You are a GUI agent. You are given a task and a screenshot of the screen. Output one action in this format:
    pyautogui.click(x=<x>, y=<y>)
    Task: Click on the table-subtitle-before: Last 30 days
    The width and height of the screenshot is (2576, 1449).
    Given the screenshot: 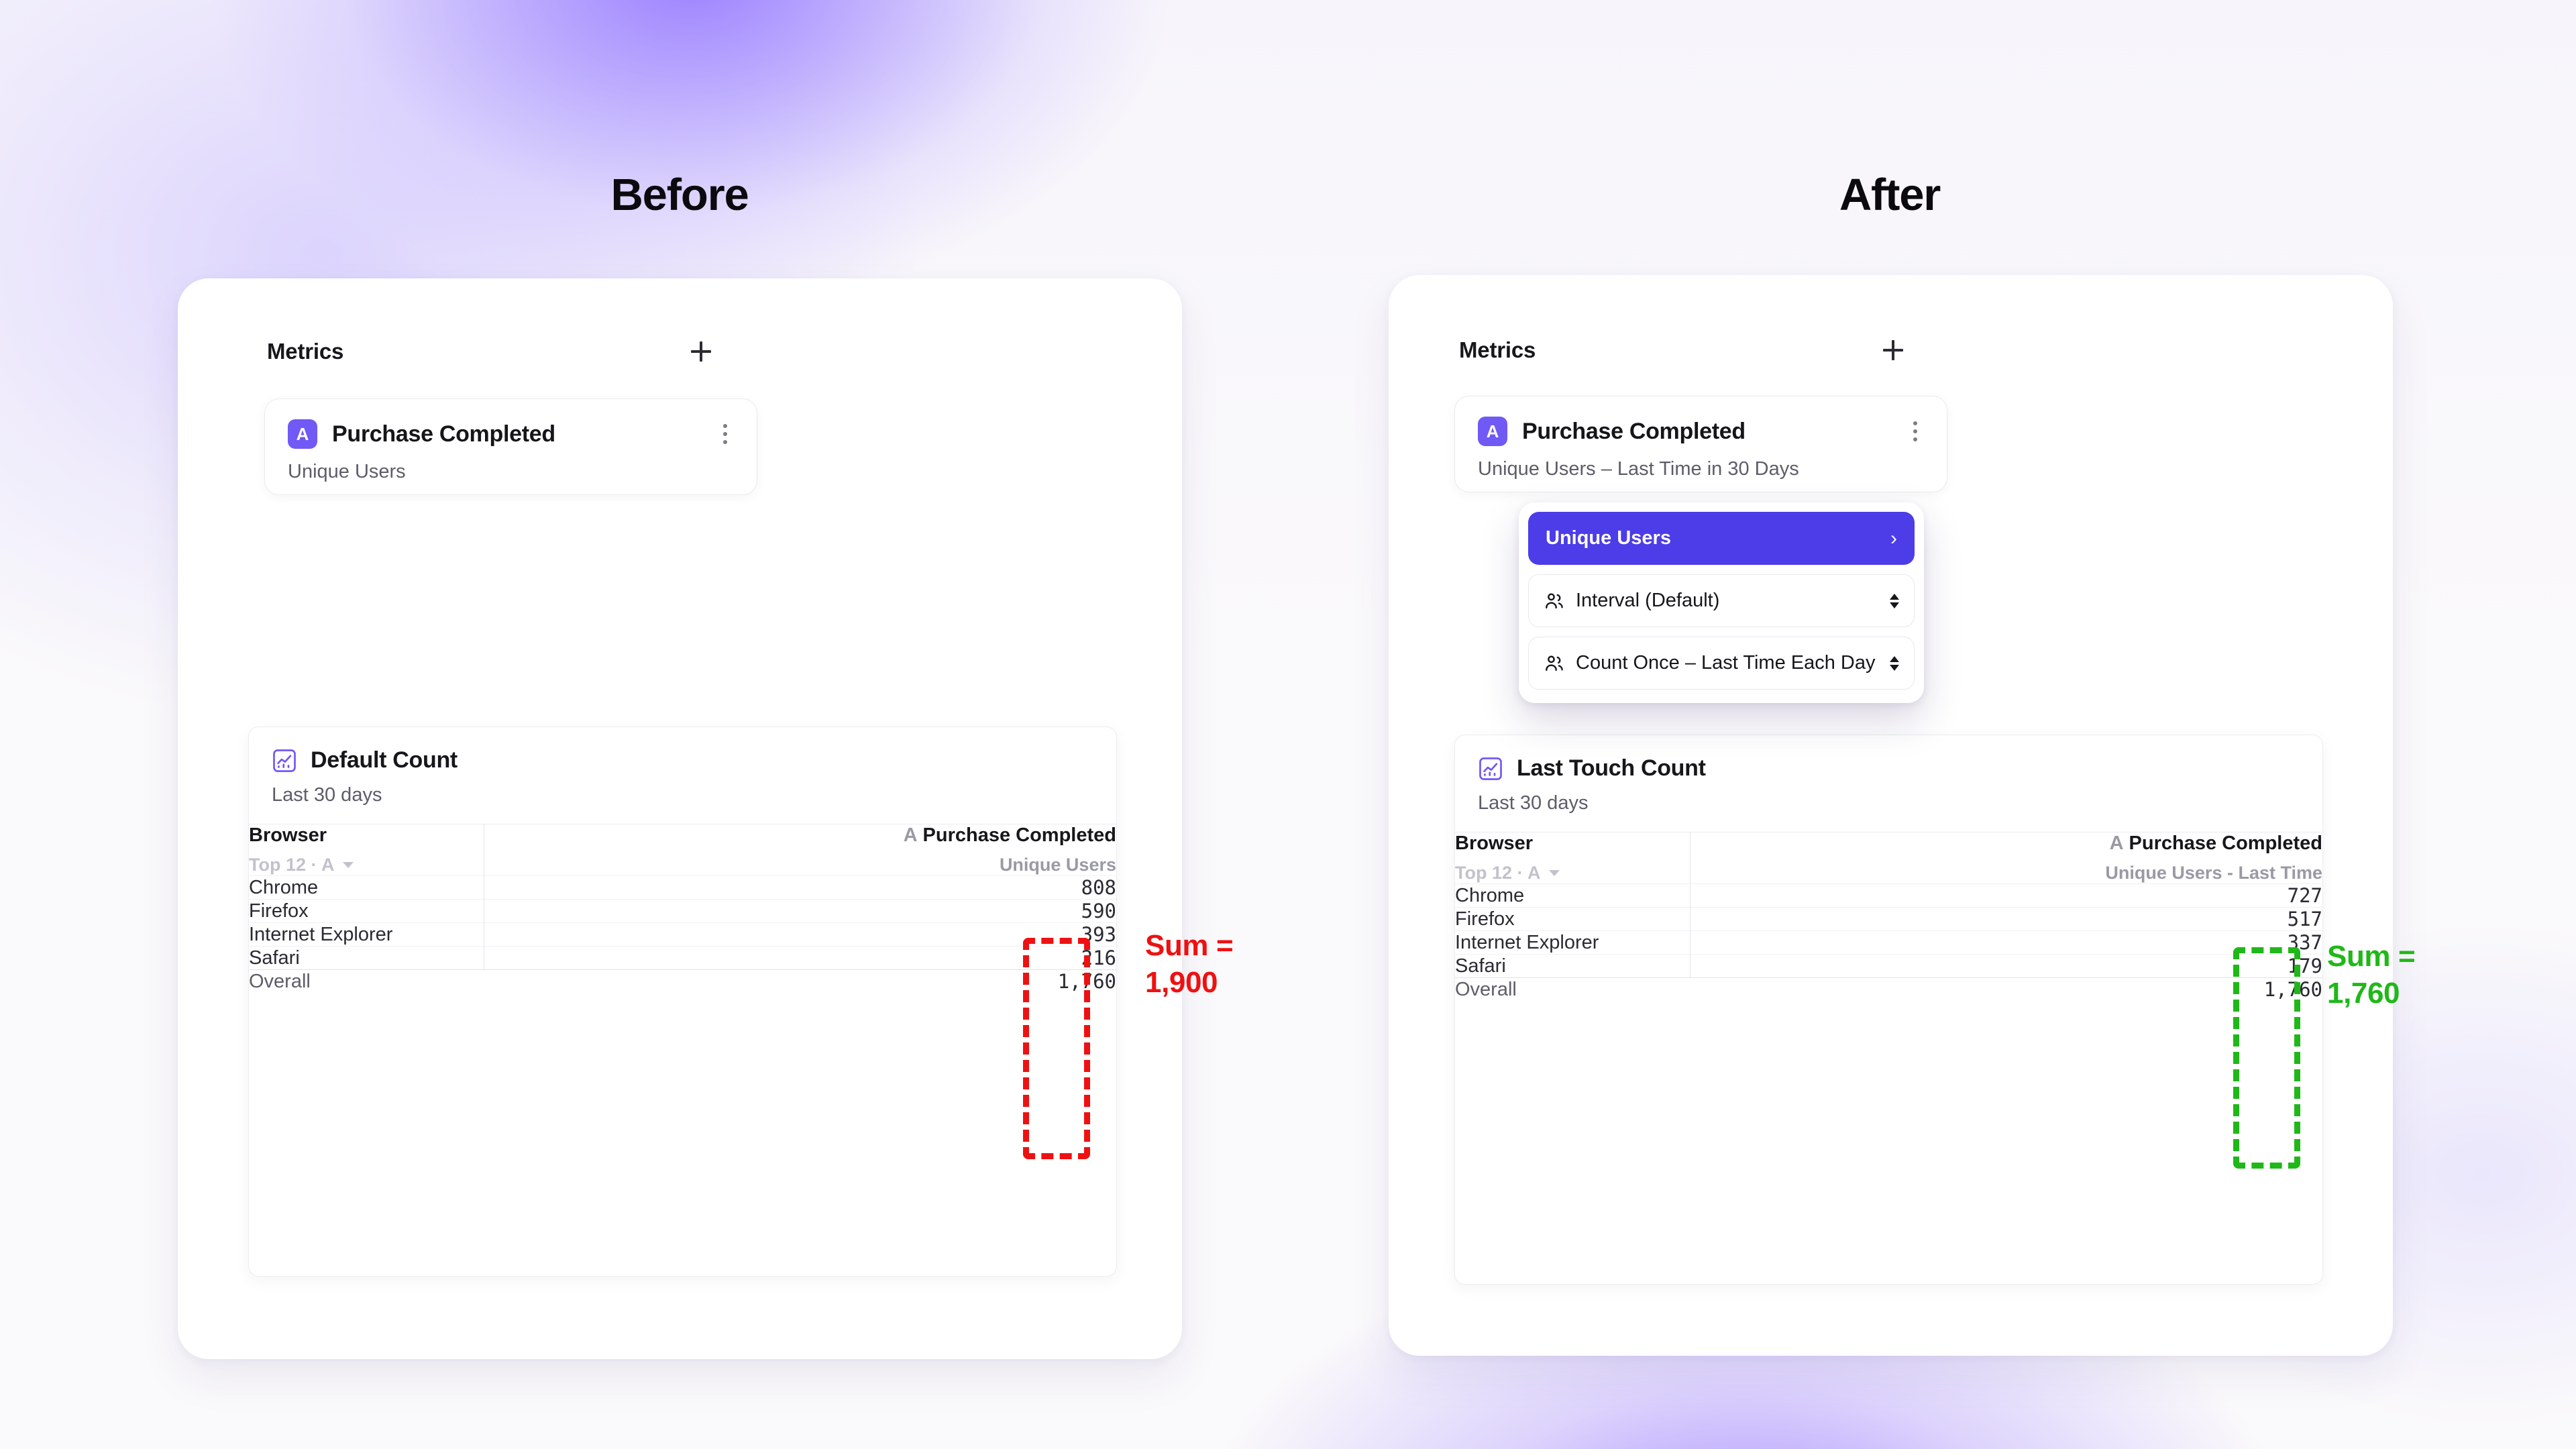 What is the action you would take?
    pyautogui.click(x=327, y=795)
    